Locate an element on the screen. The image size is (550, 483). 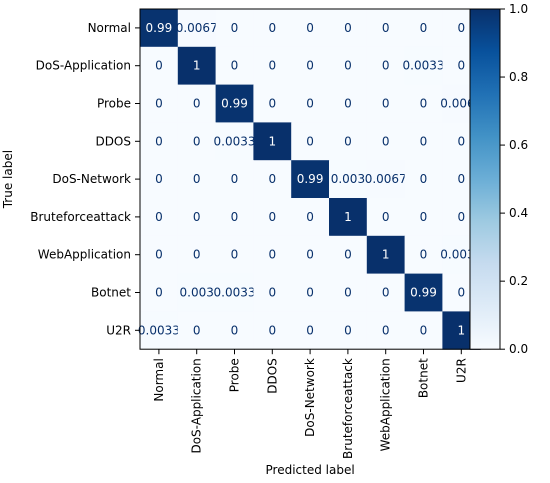
colorbar-tick-label: 0.4 is located at coordinates (518, 213).